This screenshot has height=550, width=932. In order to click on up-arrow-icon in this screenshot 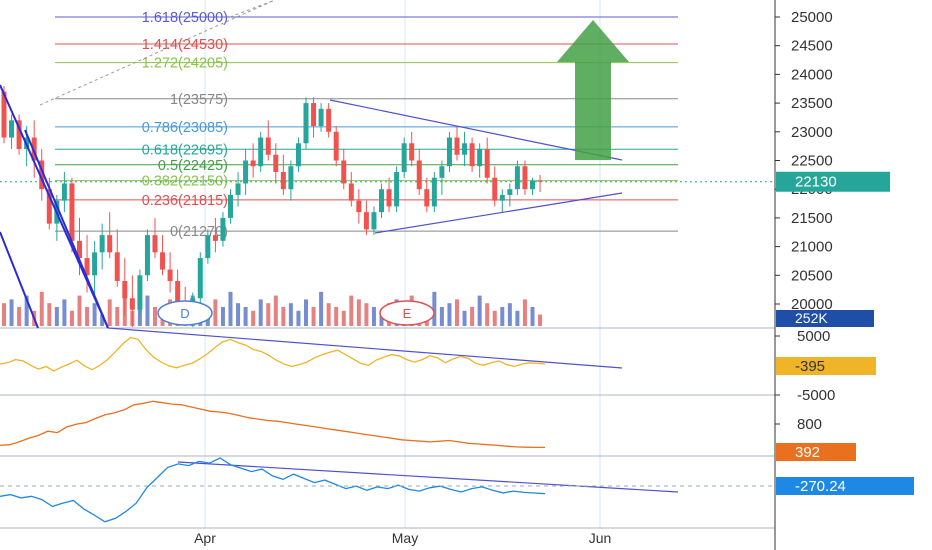, I will do `click(593, 90)`.